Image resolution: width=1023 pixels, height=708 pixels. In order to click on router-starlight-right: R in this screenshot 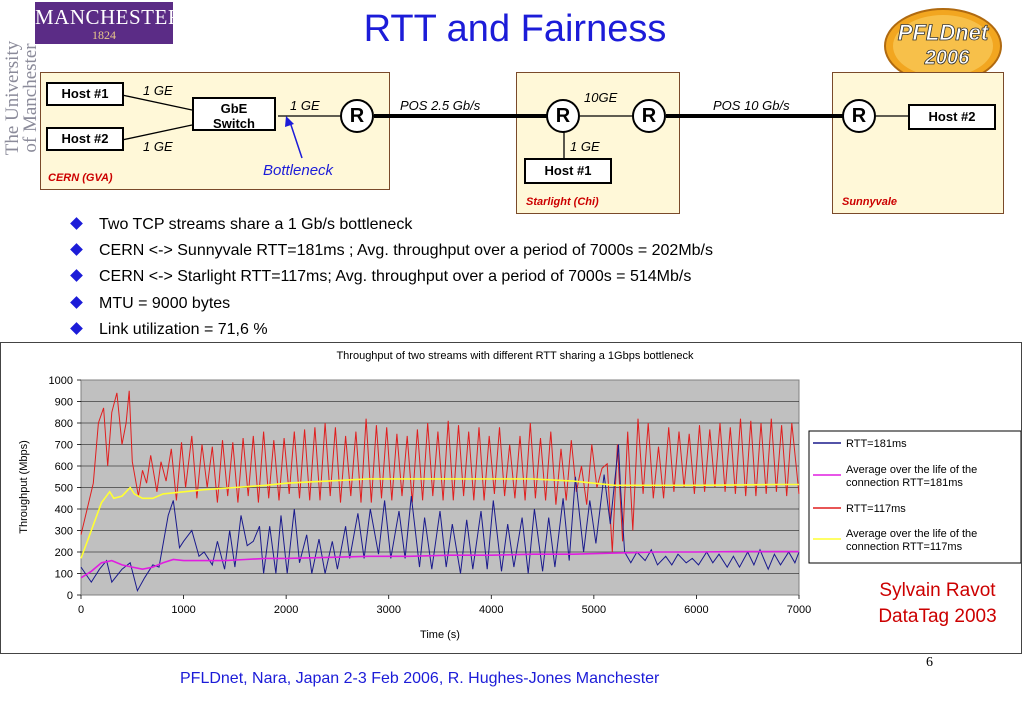, I will do `click(649, 116)`.